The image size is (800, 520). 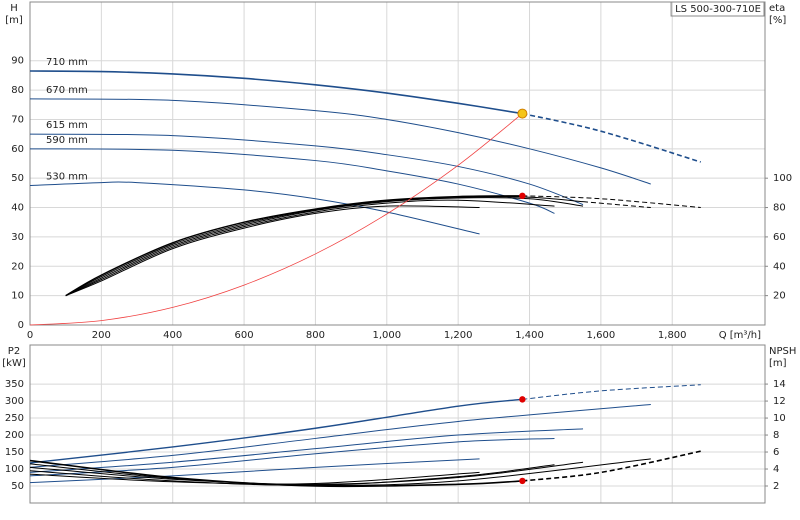 I want to click on x-tick-label: 200, so click(x=101, y=335).